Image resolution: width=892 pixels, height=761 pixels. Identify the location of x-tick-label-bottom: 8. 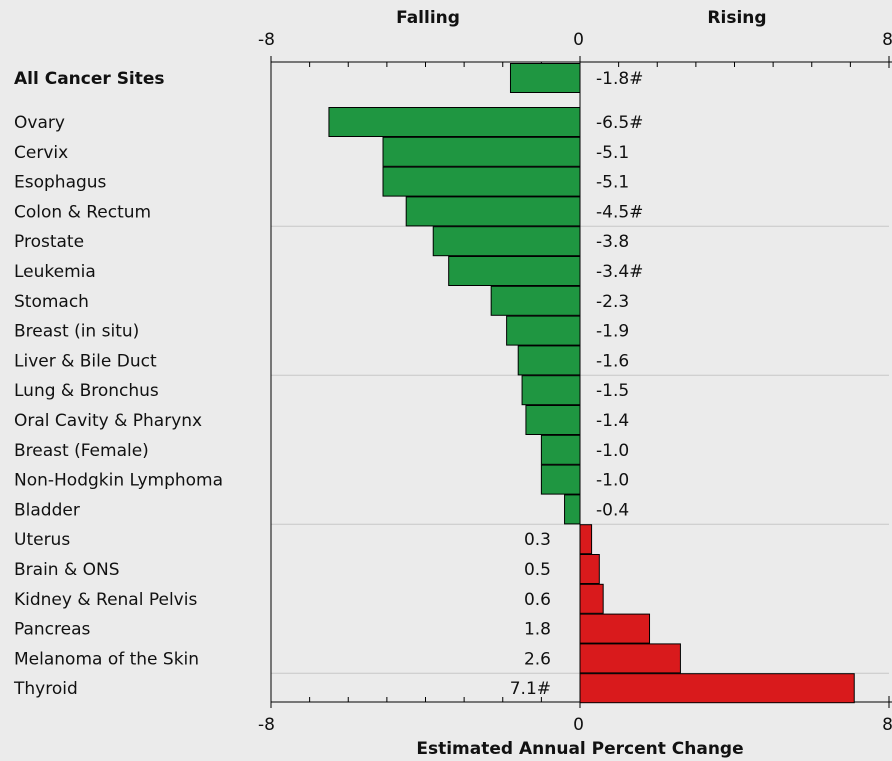
(887, 725).